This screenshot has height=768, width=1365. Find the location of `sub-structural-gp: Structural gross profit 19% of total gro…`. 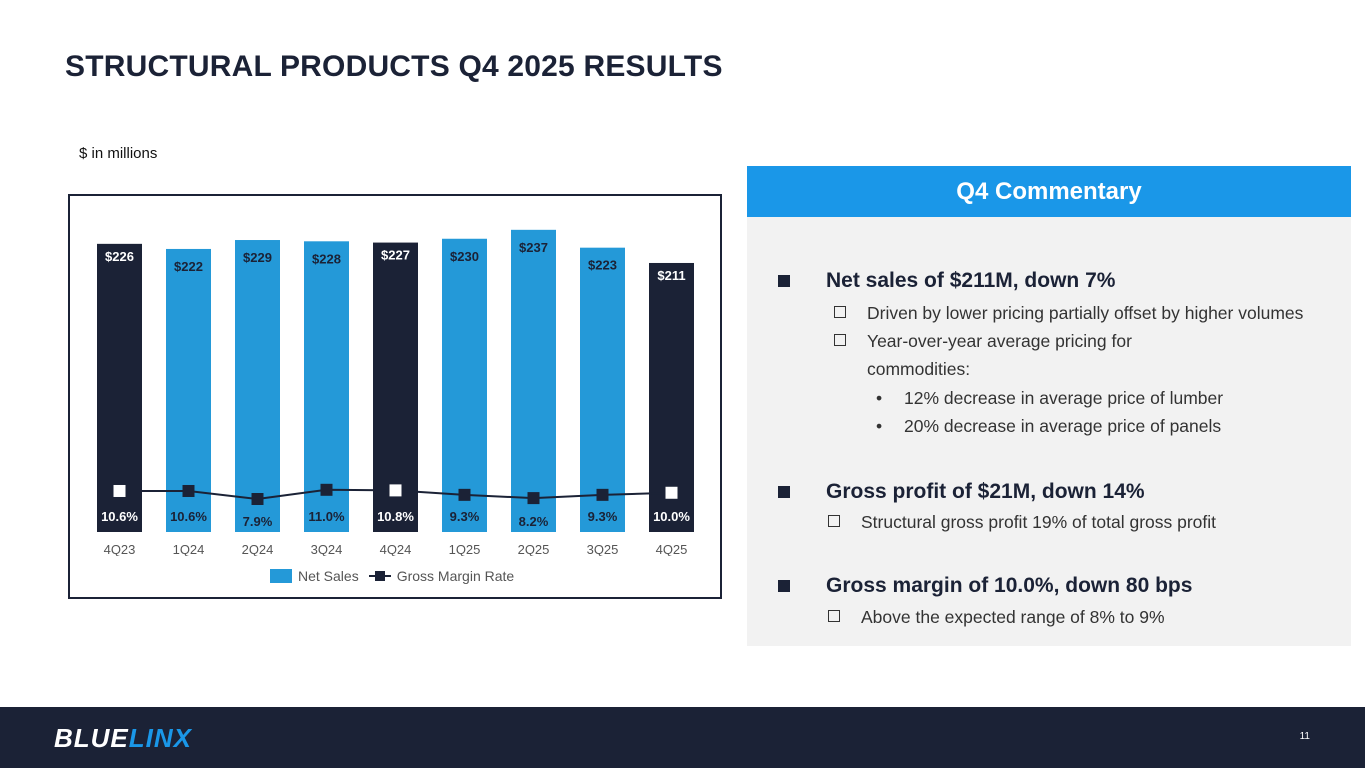

sub-structural-gp: Structural gross profit 19% of total gro… is located at coordinates (1022, 522).